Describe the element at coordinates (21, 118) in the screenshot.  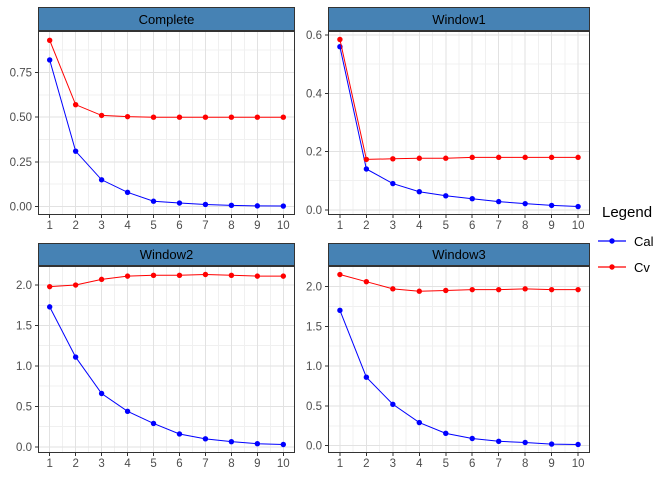
I see `y-axis-tick-label: 0.50` at that location.